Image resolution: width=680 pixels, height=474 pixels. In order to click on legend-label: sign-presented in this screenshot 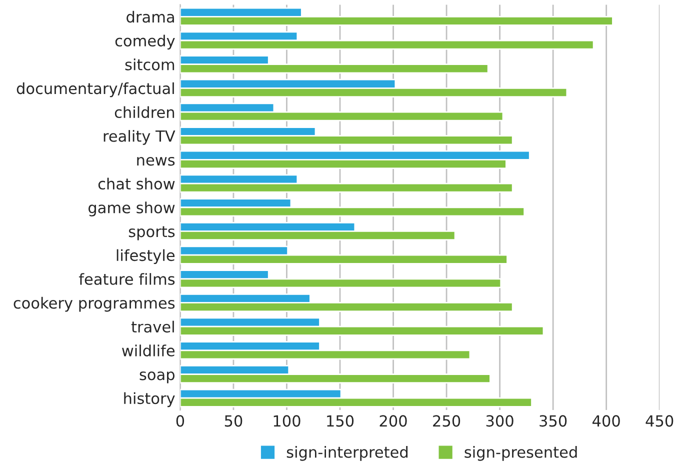, I will do `click(520, 453)`.